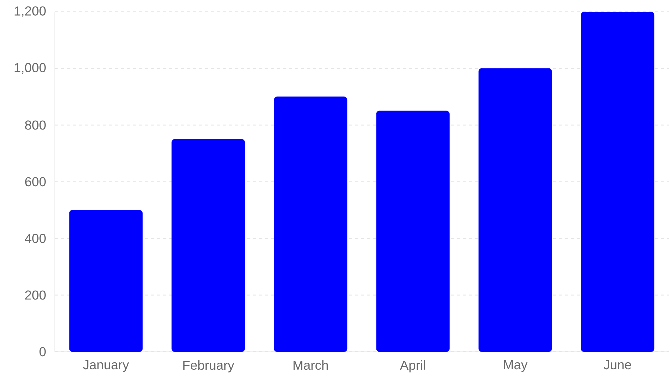 The image size is (670, 387). Describe the element at coordinates (35, 125) in the screenshot. I see `y-tick-label: 800` at that location.